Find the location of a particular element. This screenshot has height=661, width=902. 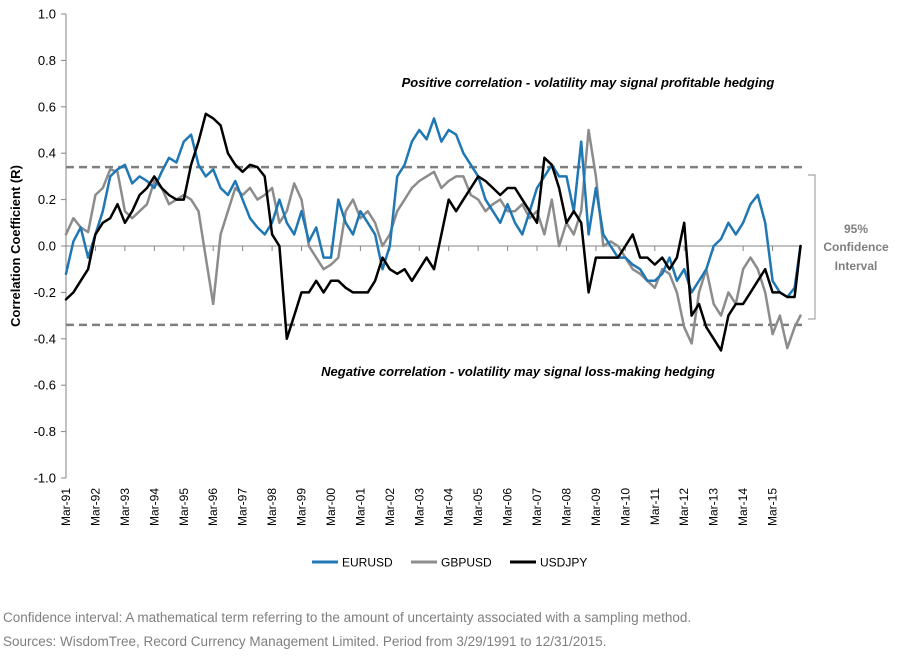

x-tick-label: Mar-02 is located at coordinates (390, 507).